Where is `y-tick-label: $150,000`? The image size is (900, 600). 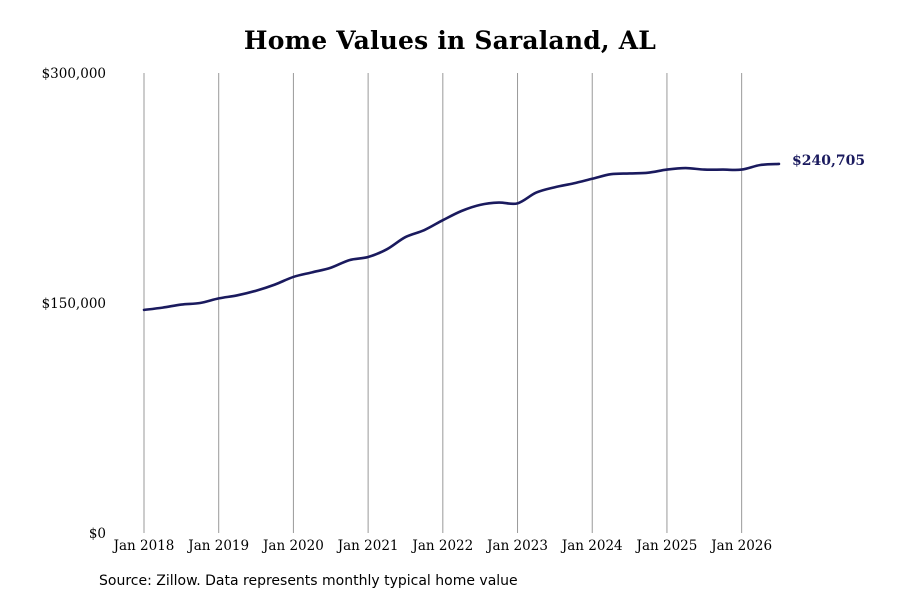 y-tick-label: $150,000 is located at coordinates (74, 304).